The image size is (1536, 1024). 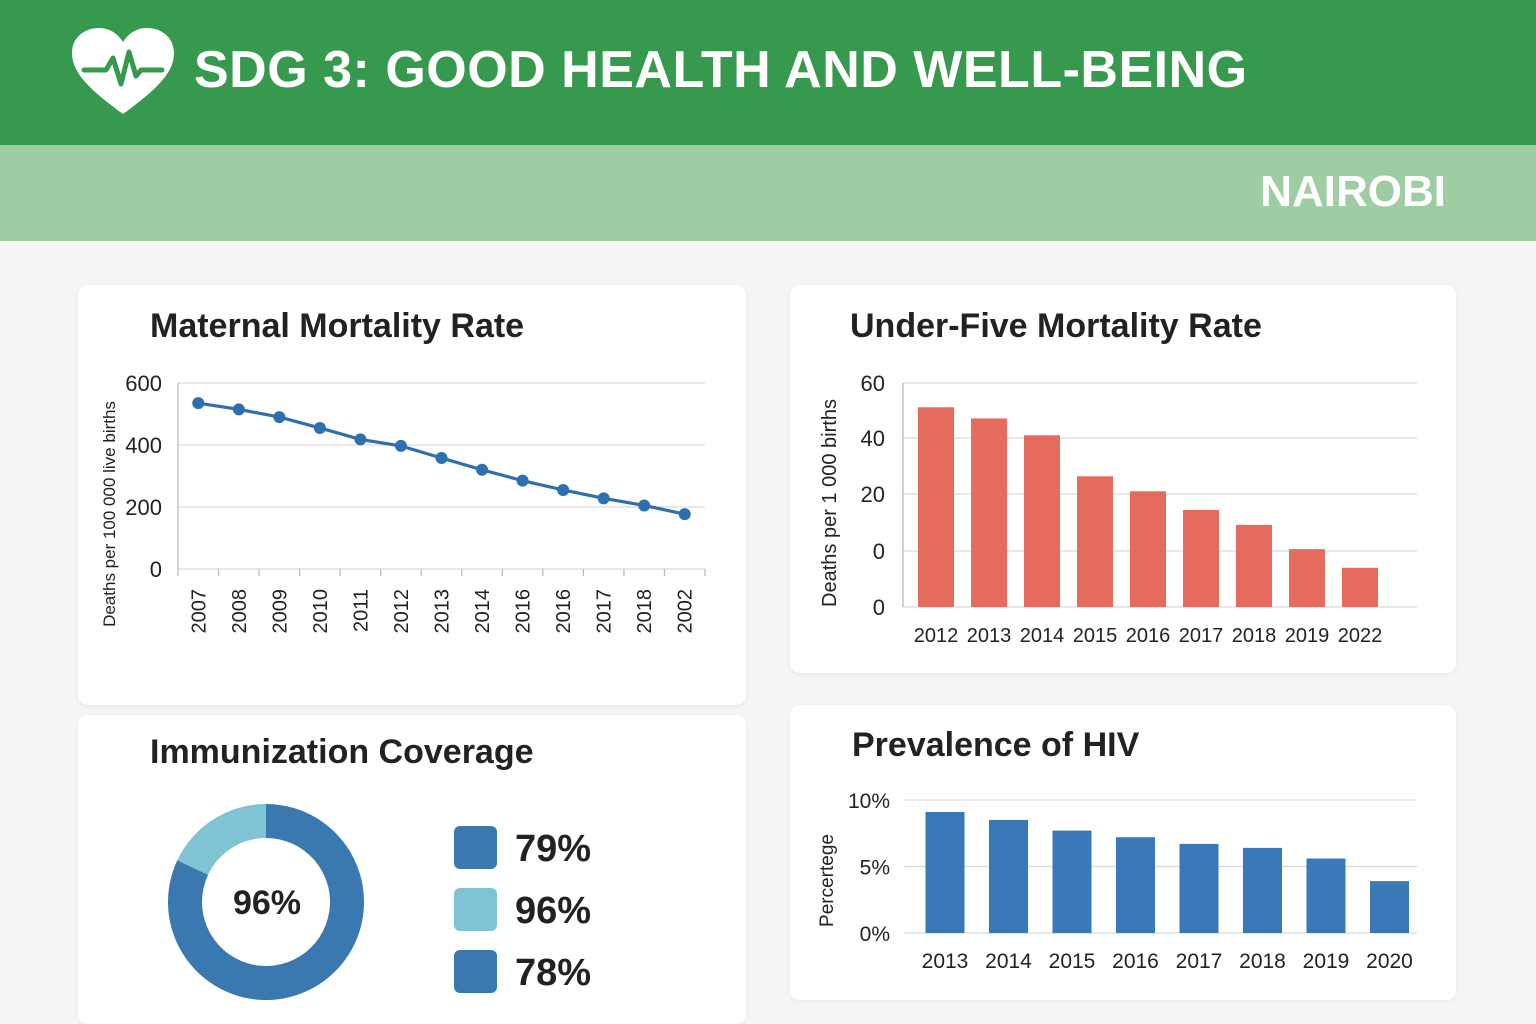 What do you see at coordinates (123, 71) in the screenshot?
I see `heart-pulse-icon` at bounding box center [123, 71].